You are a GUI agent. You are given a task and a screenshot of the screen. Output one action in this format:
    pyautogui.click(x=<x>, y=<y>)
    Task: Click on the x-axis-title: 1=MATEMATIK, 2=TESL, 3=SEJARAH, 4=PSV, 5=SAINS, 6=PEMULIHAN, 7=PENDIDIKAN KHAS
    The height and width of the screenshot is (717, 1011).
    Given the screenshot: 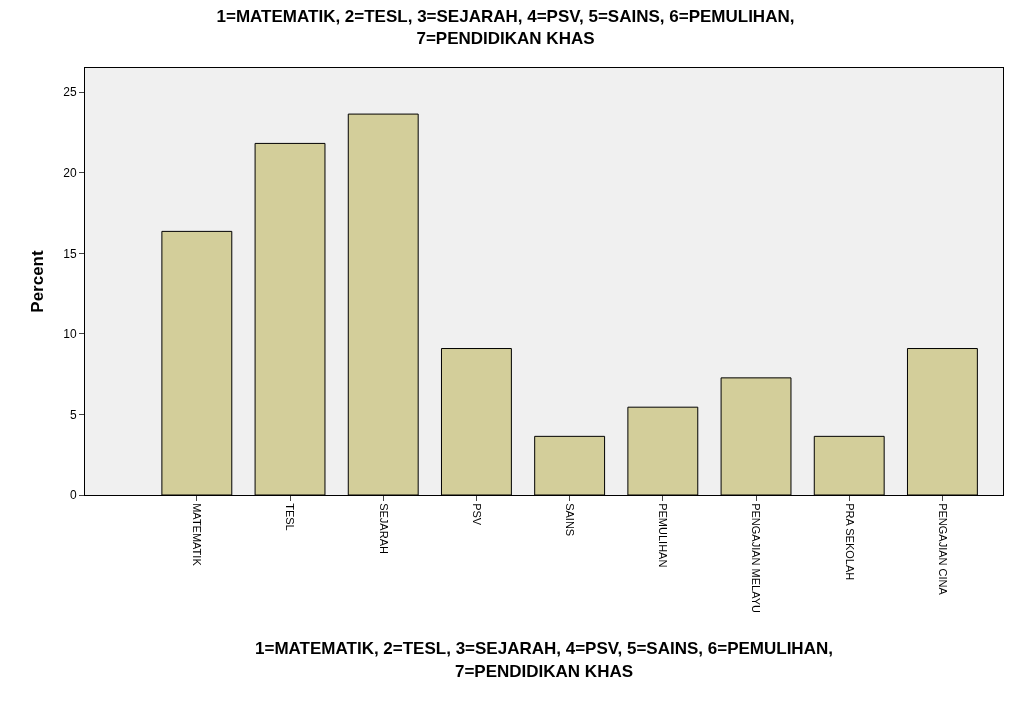 What is the action you would take?
    pyautogui.click(x=544, y=660)
    